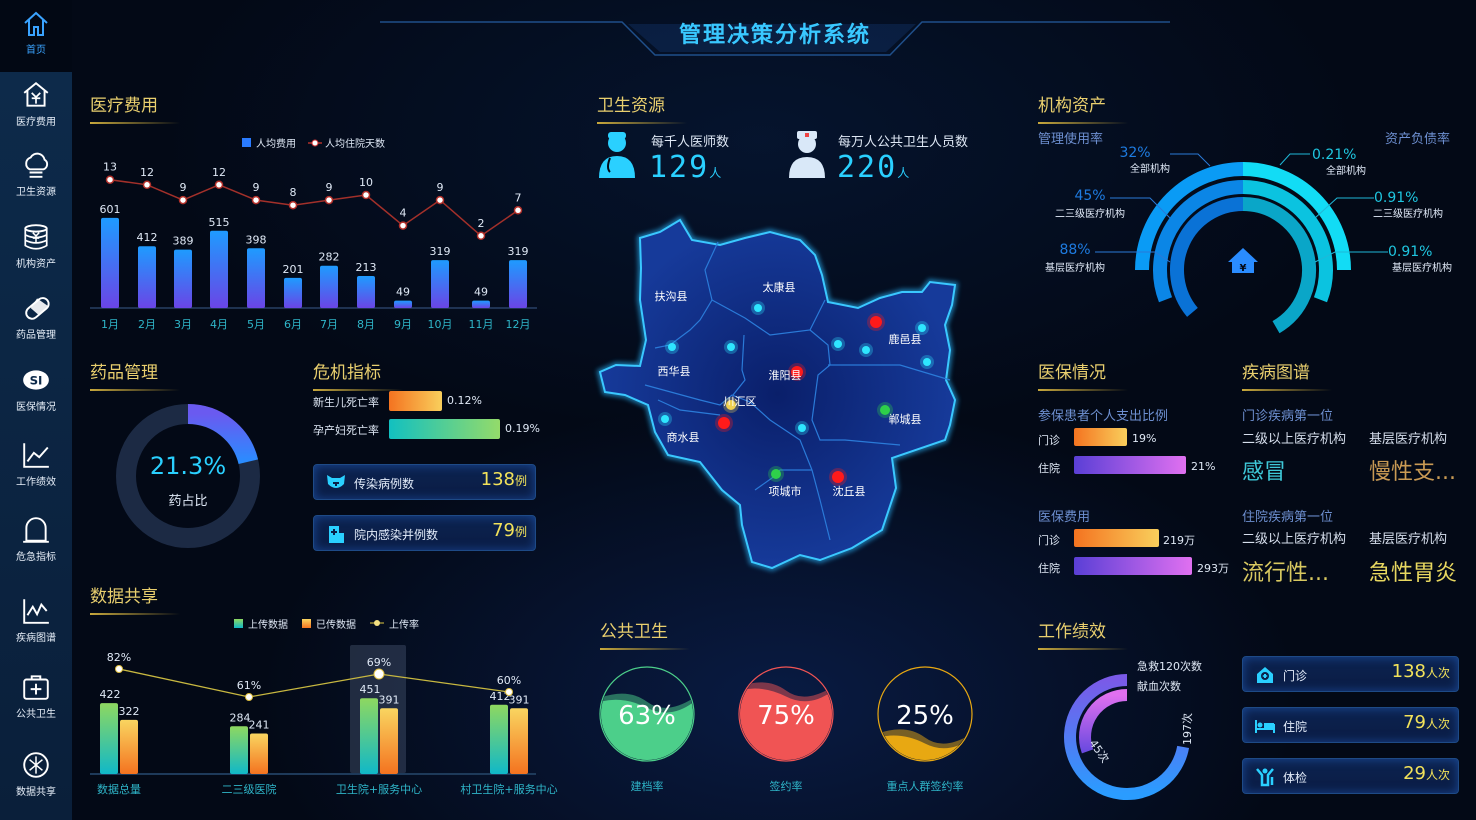  Describe the element at coordinates (36, 557) in the screenshot. I see `sidebar-item-label: 危急指标` at that location.